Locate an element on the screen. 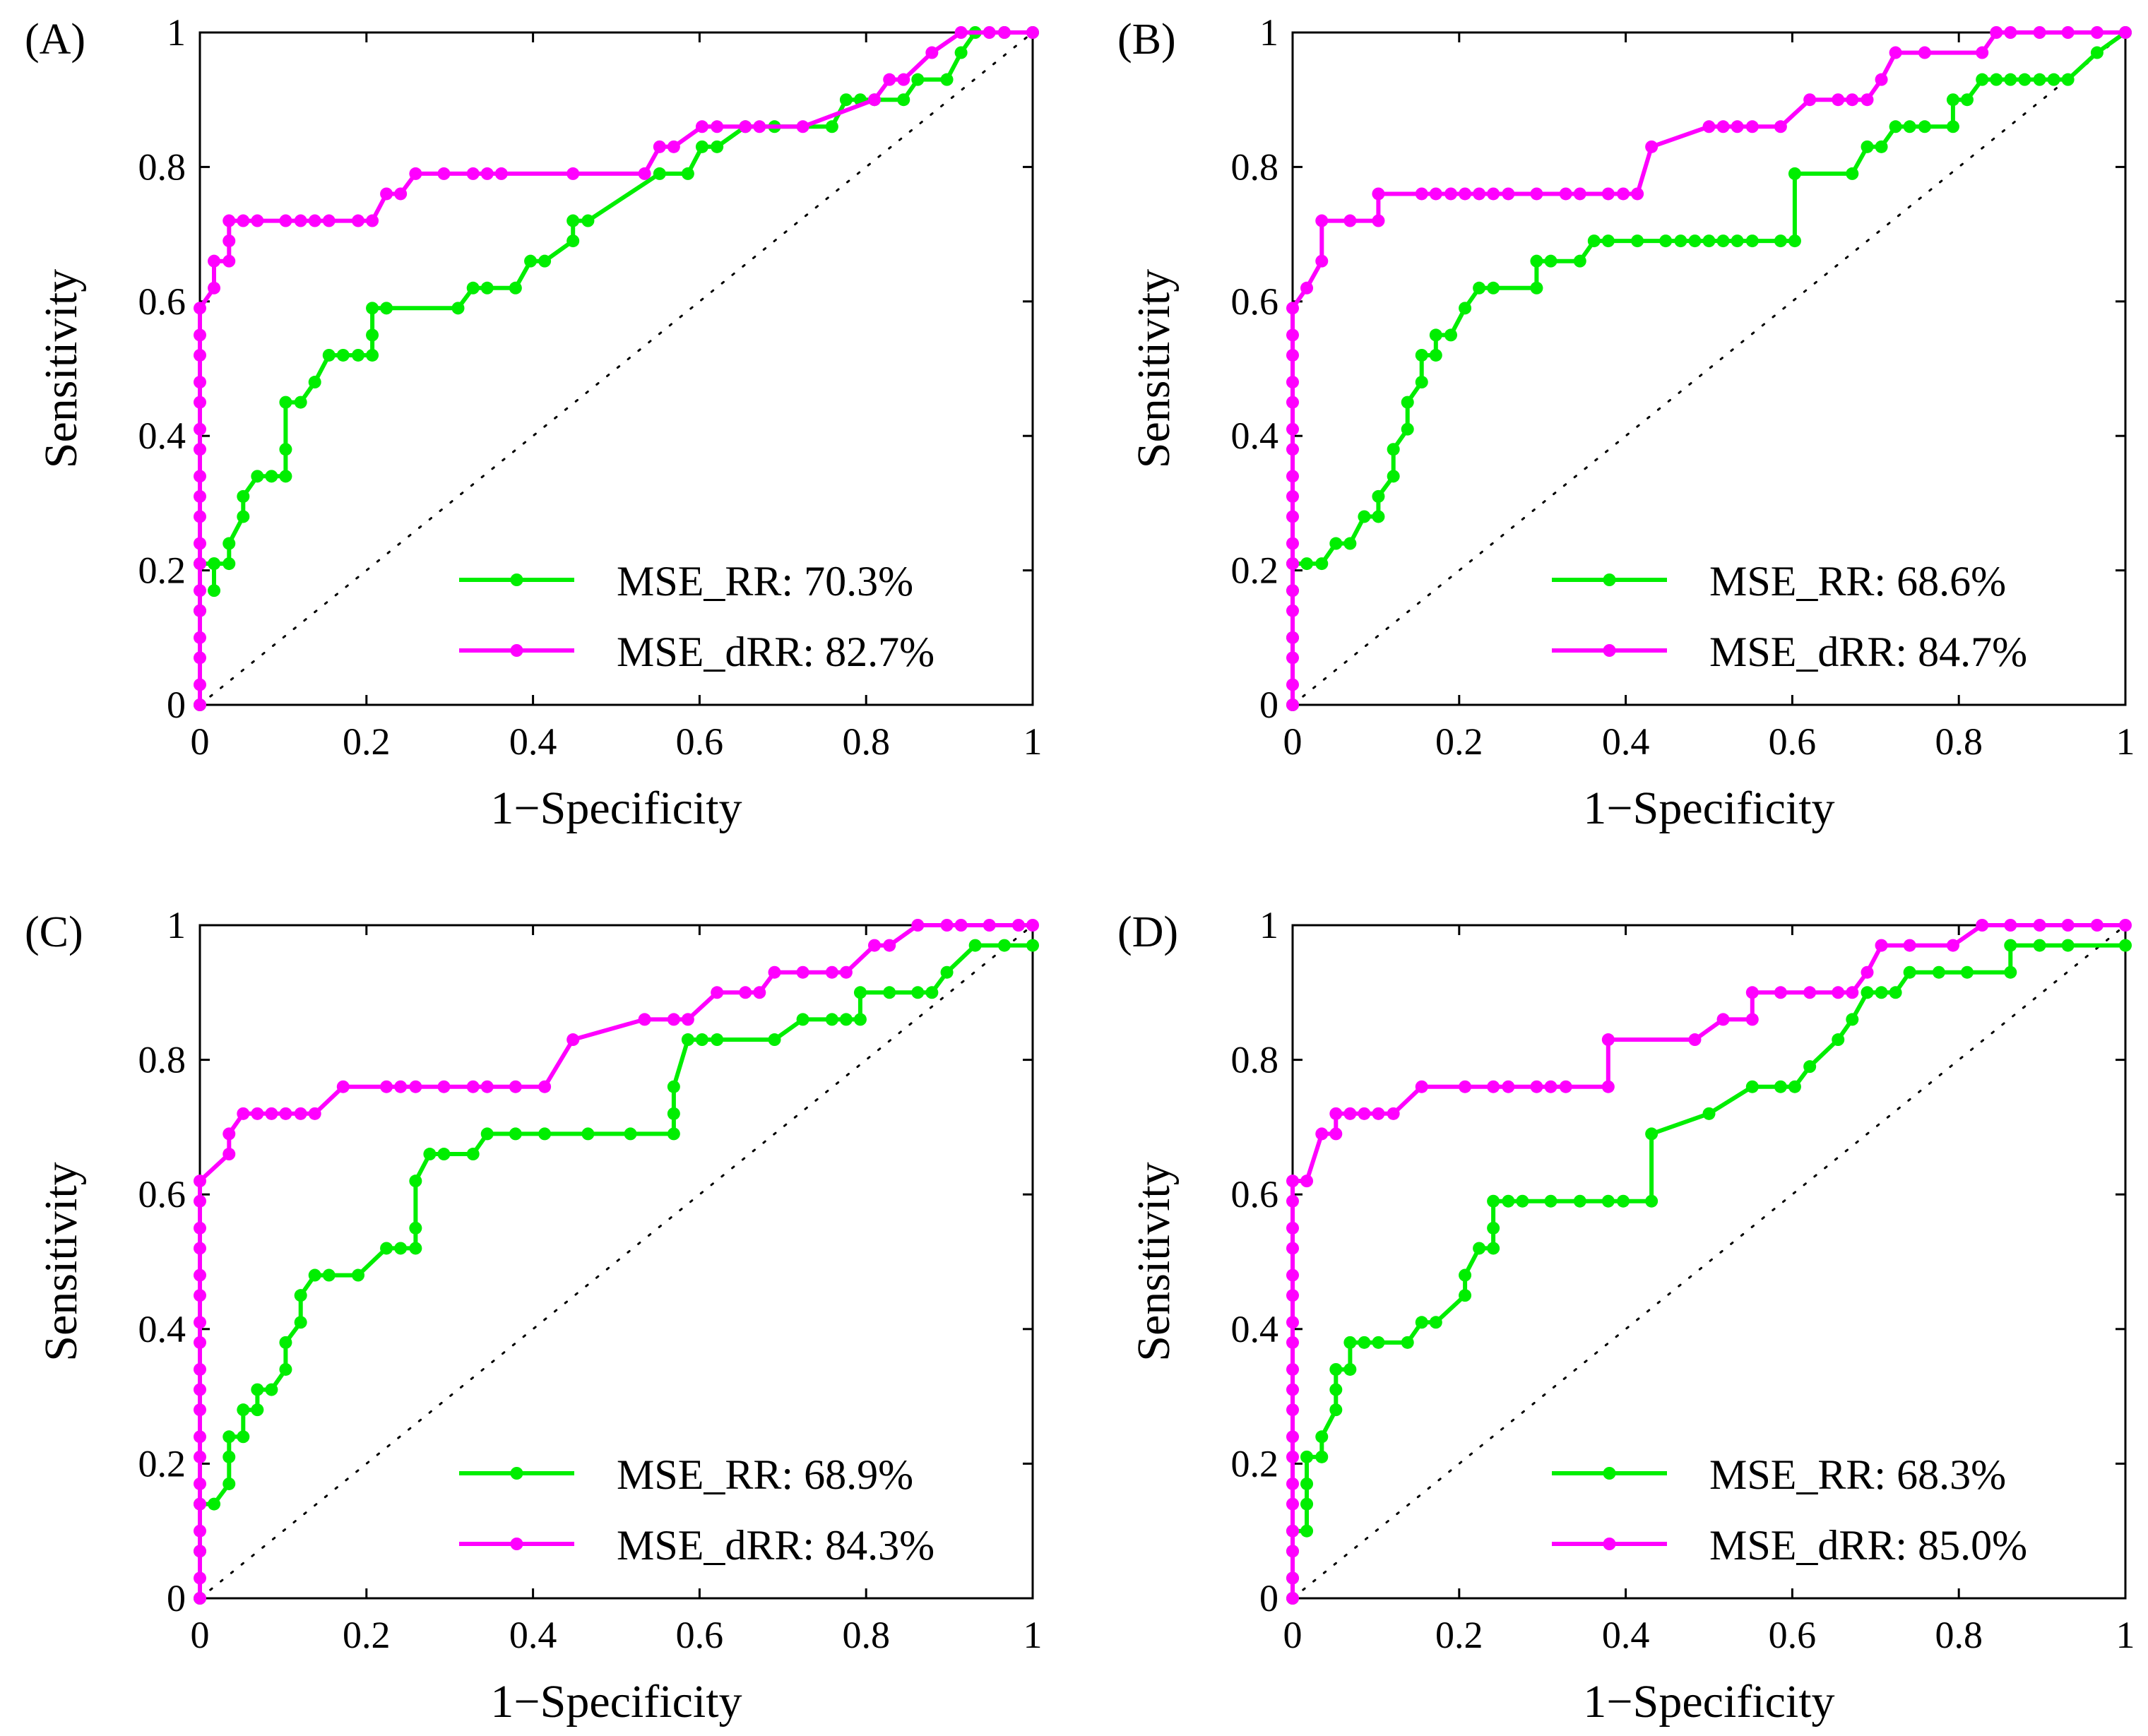 This screenshot has width=2148, height=1736. y-tick-label: 0 is located at coordinates (176, 1598).